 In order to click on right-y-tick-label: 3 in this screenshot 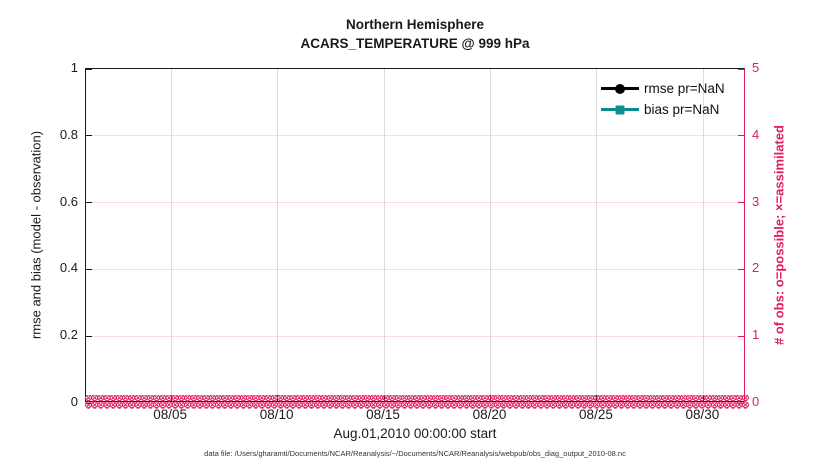, I will do `click(756, 201)`.